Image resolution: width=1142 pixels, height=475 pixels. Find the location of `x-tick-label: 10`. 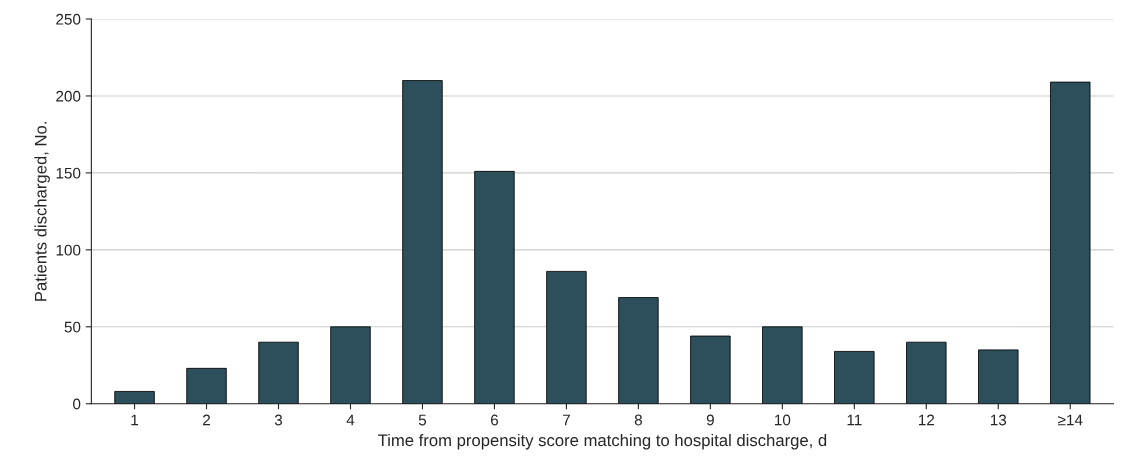

x-tick-label: 10 is located at coordinates (783, 420).